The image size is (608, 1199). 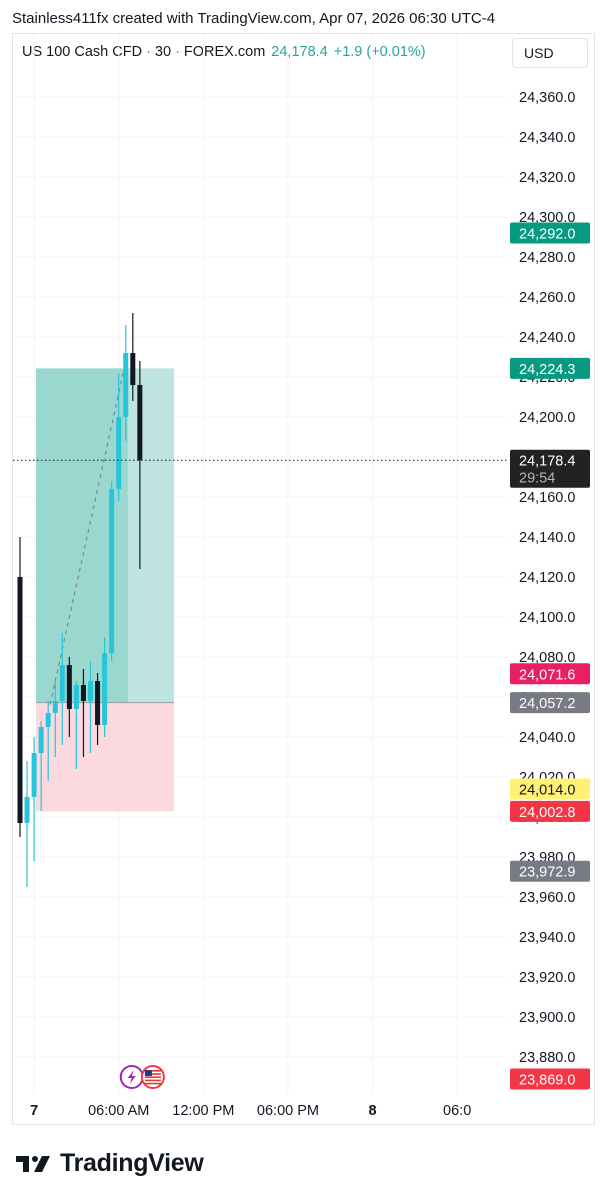 What do you see at coordinates (163, 52) in the screenshot?
I see `legend-interval: 30` at bounding box center [163, 52].